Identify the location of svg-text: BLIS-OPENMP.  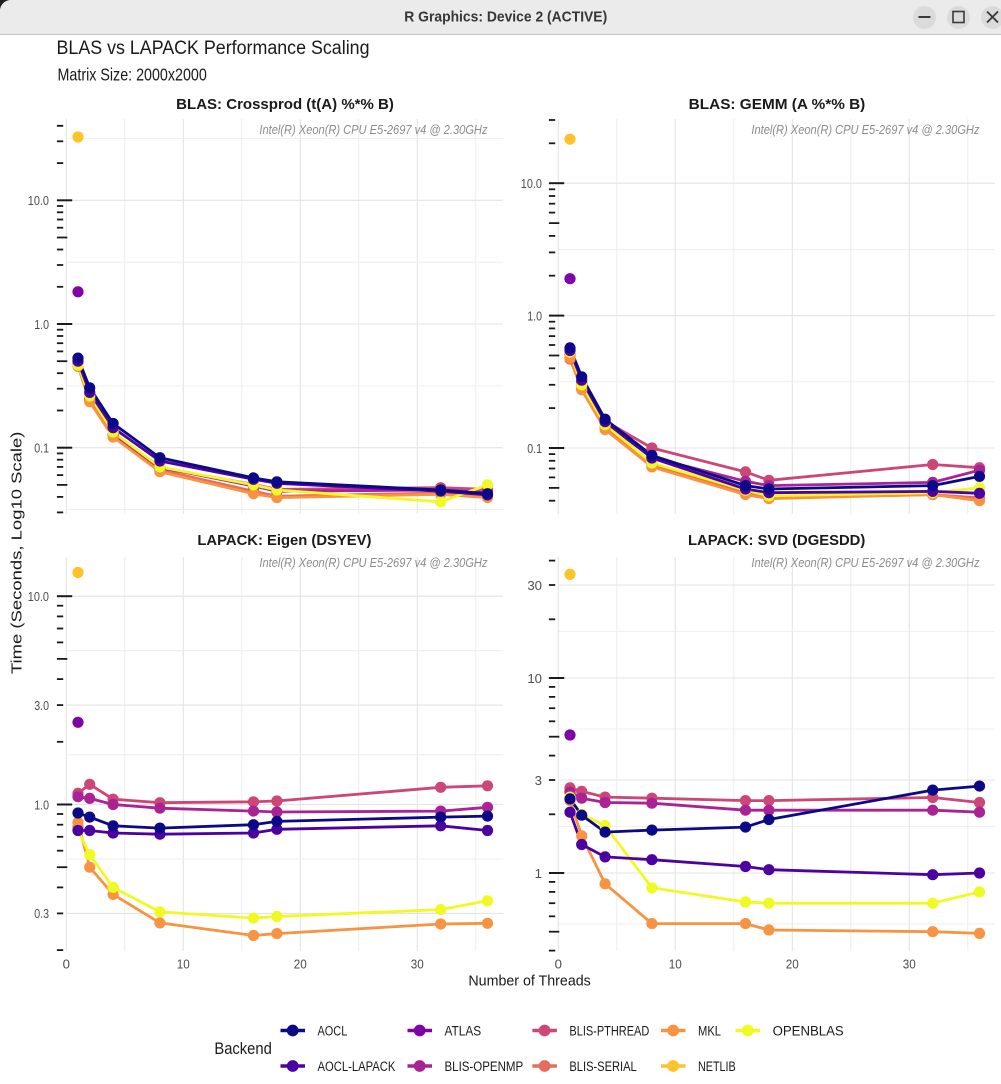
(484, 1066).